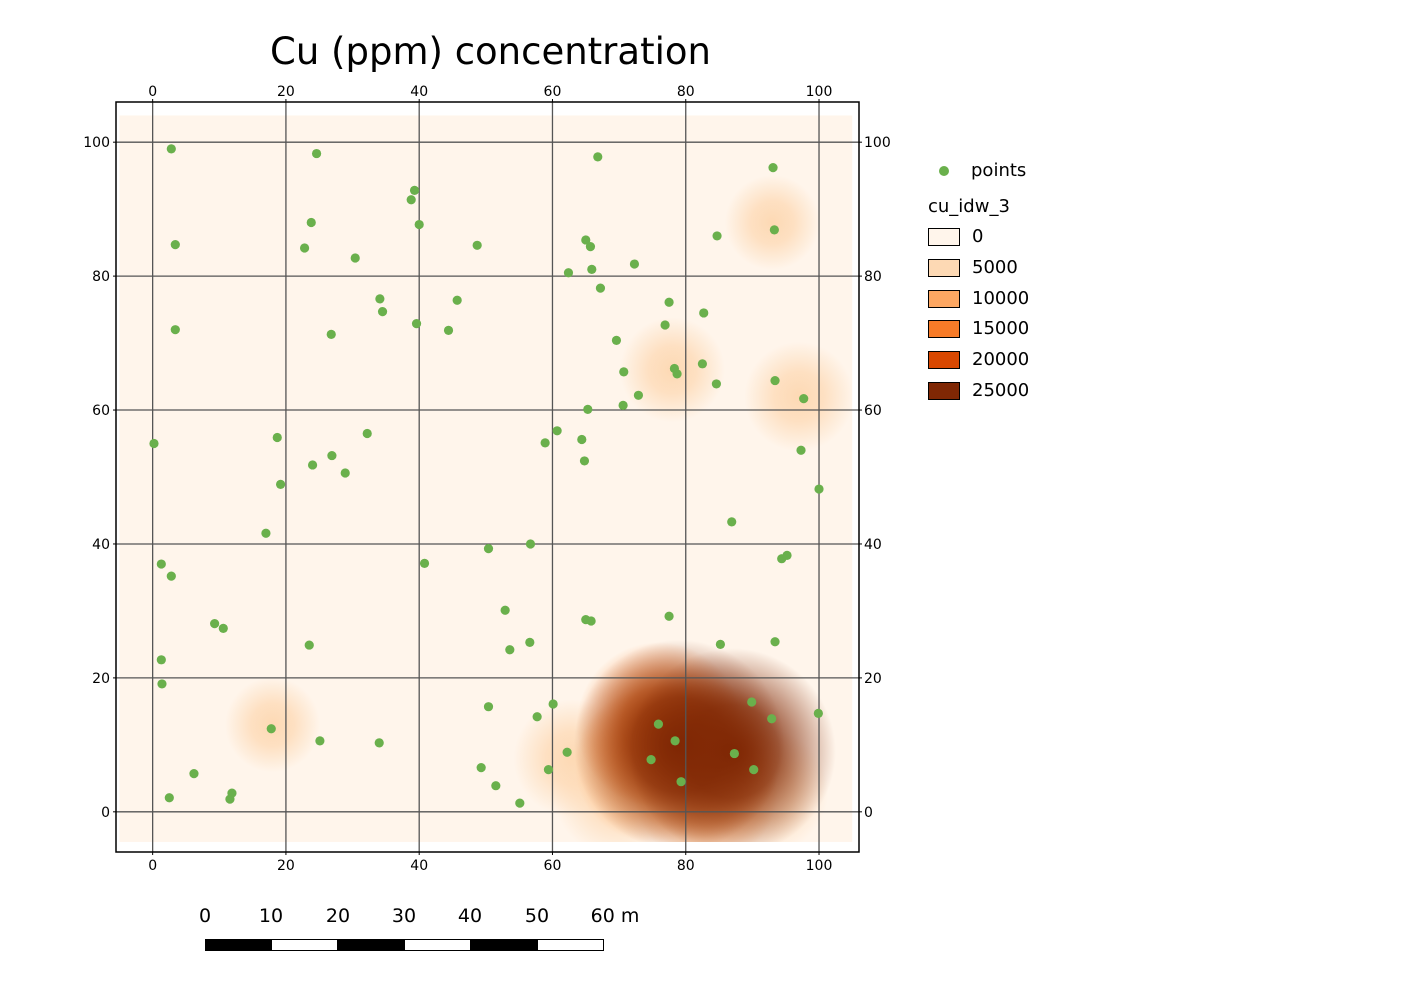  I want to click on scale-bar-label: 30, so click(404, 916).